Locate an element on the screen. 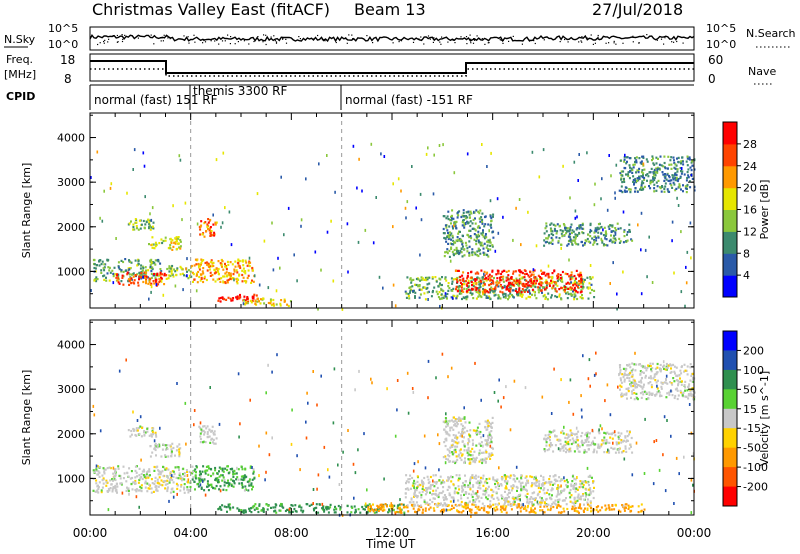 This screenshot has height=554, width=800. beam-label: Beam 13 is located at coordinates (390, 9).